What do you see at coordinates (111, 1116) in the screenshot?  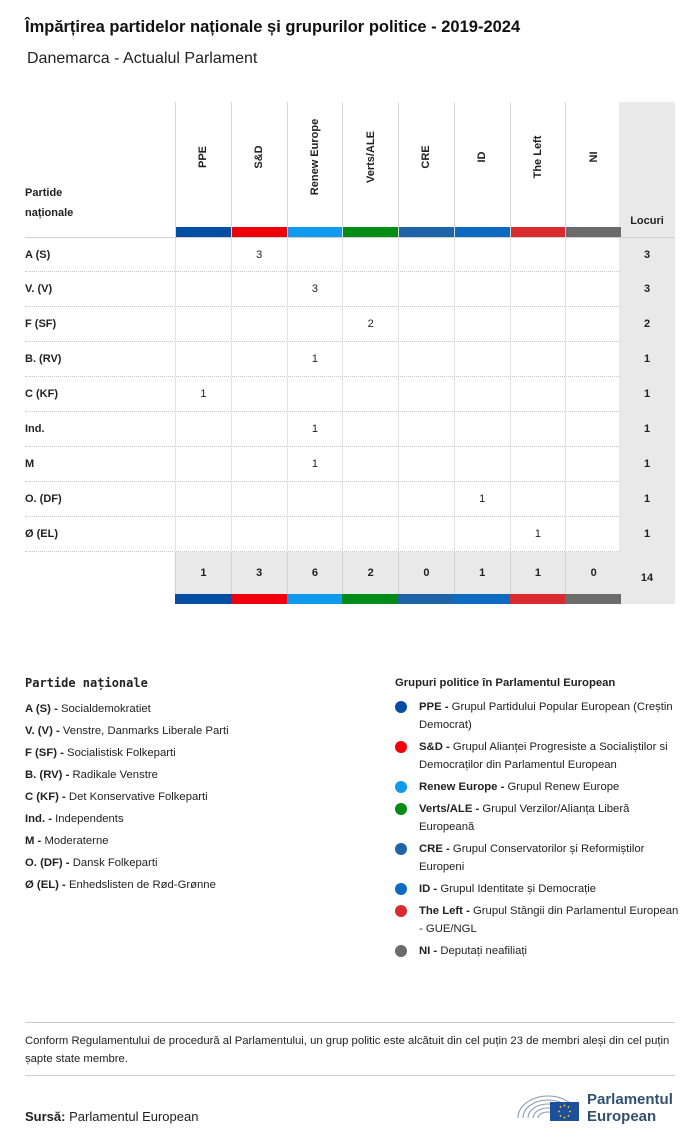 I see `source: Sursă: Parlamentul European` at bounding box center [111, 1116].